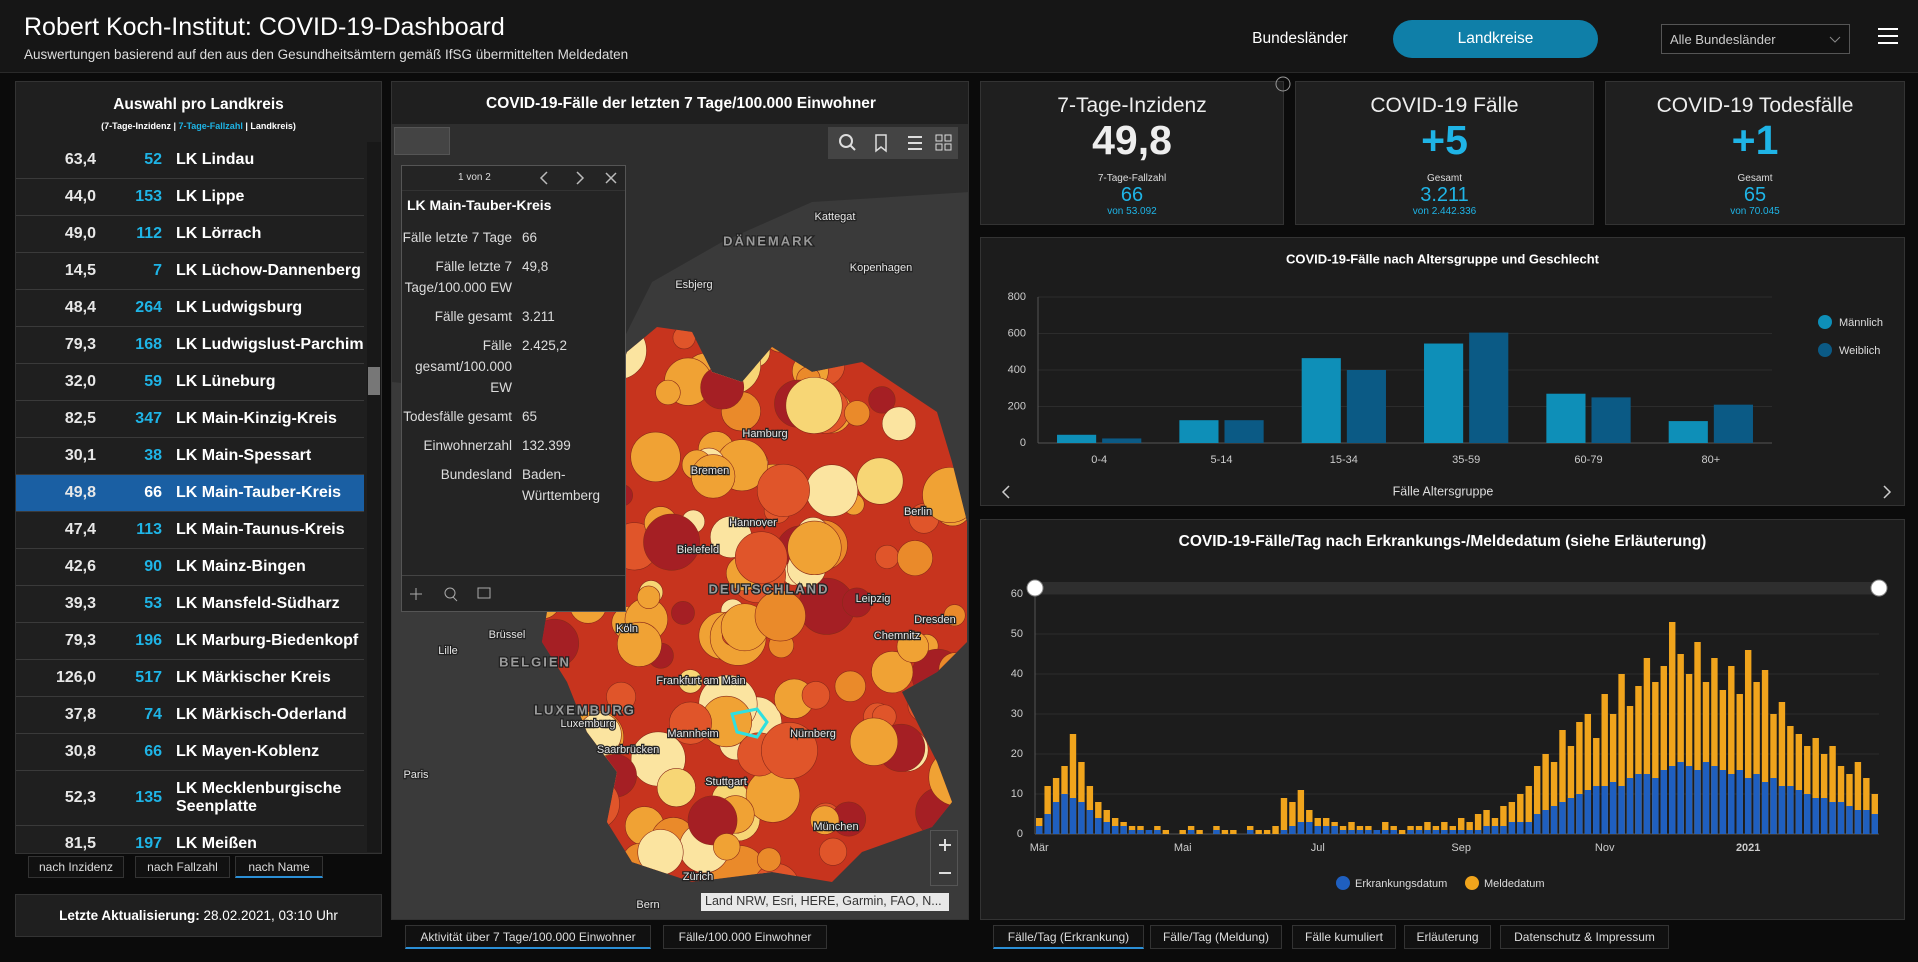  I want to click on case-count: 264, so click(148, 307).